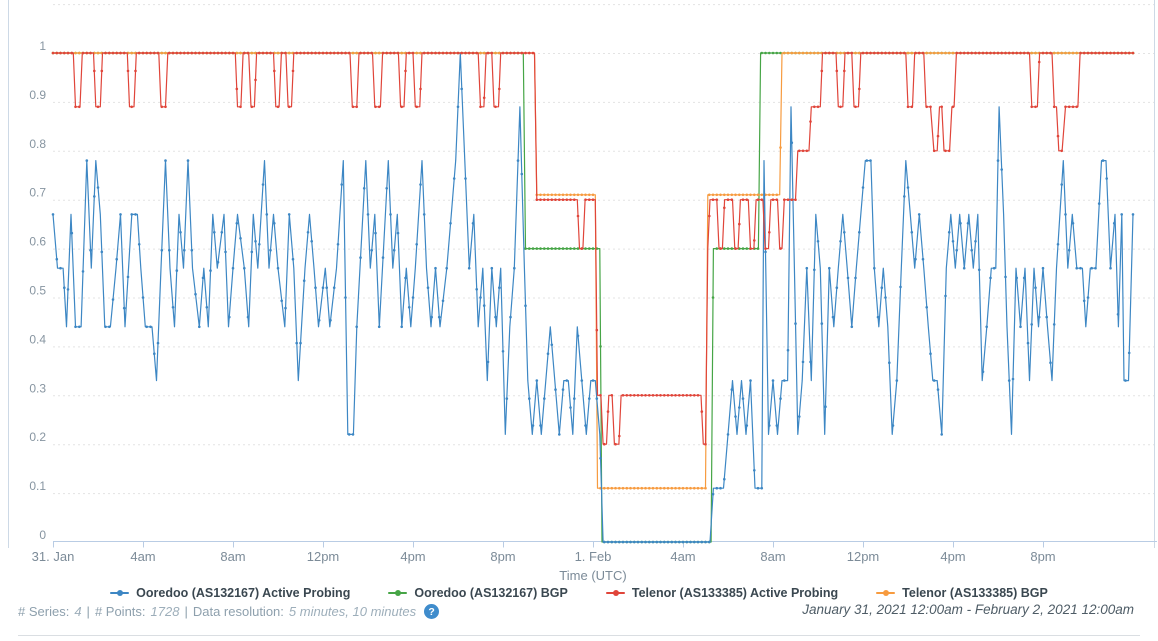  I want to click on x-tick-label: 8pm, so click(1042, 556).